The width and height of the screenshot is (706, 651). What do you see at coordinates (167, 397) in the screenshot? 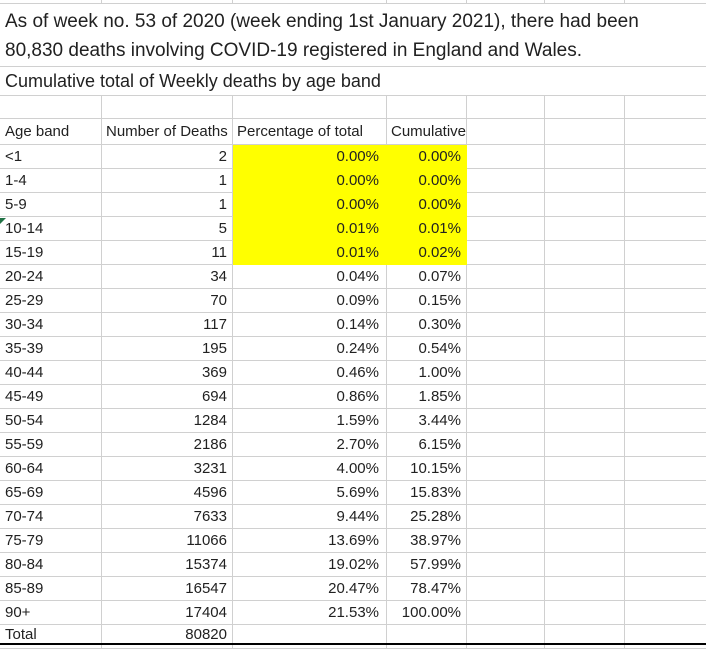
I see `deaths-cell: 694` at bounding box center [167, 397].